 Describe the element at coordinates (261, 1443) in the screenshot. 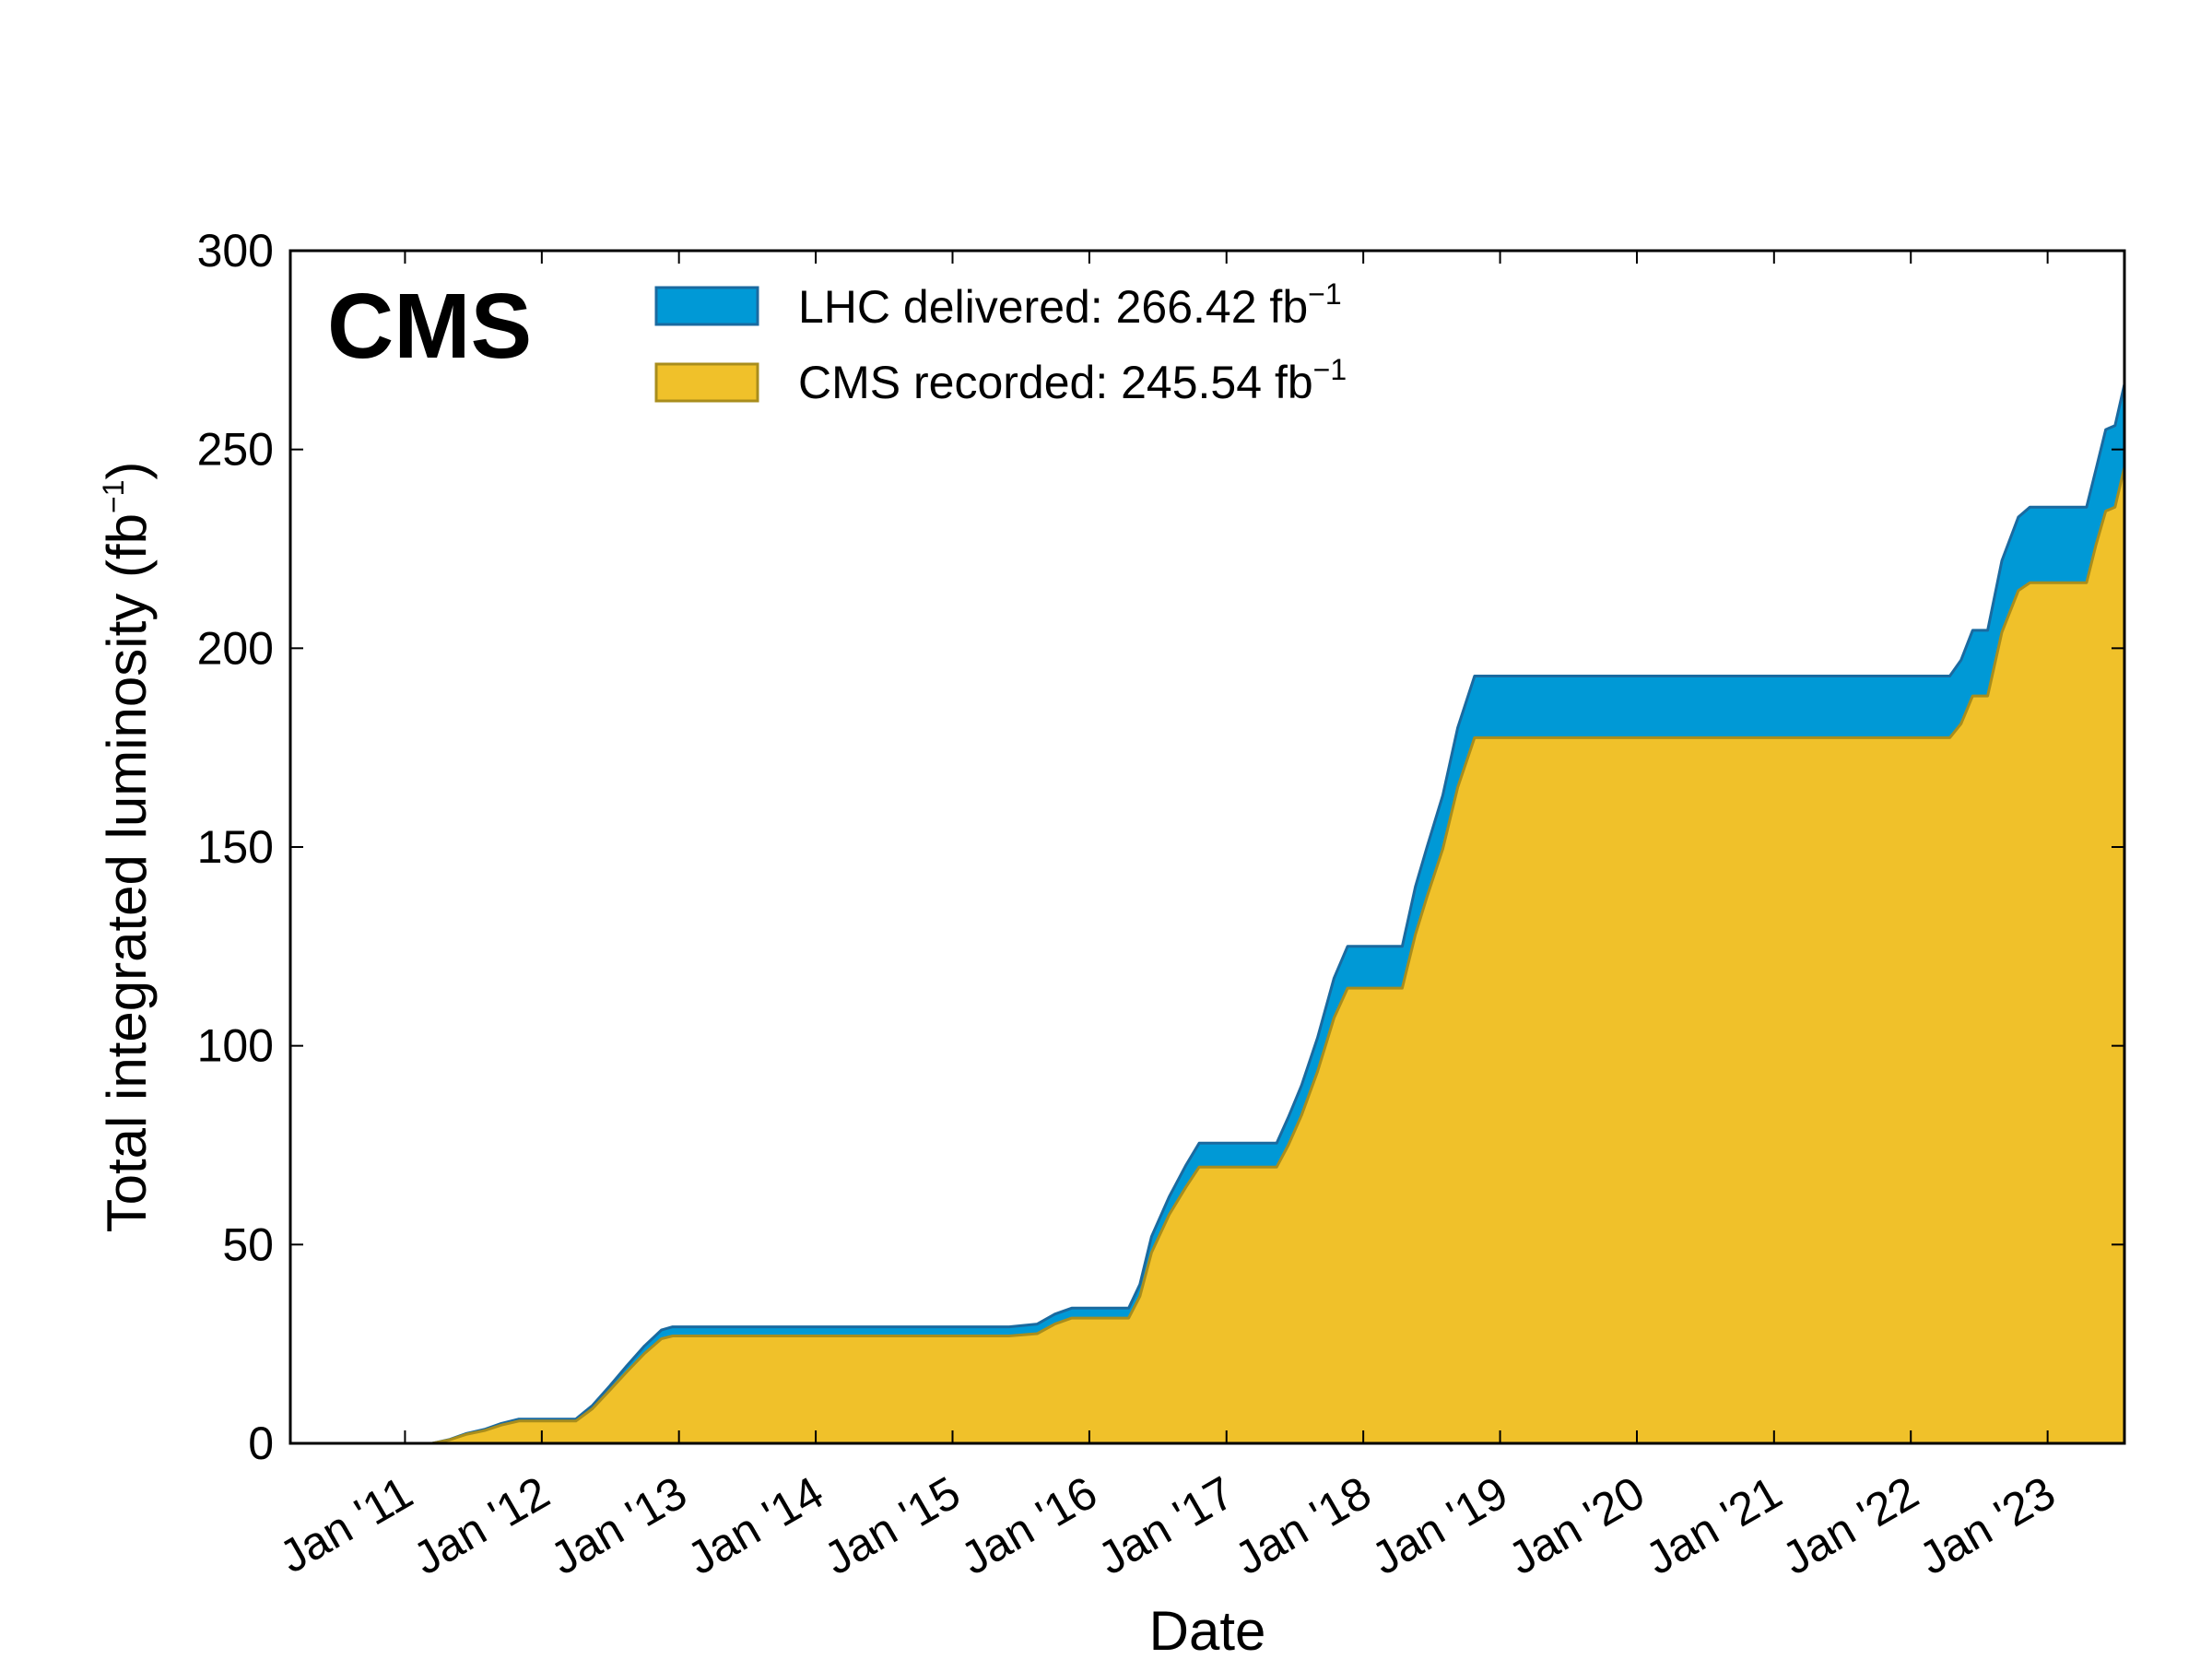

I see `y-tick-label: 0` at that location.